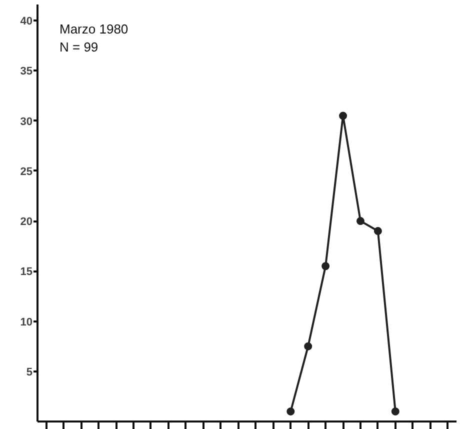  I want to click on annotation: N = 99, so click(79, 47).